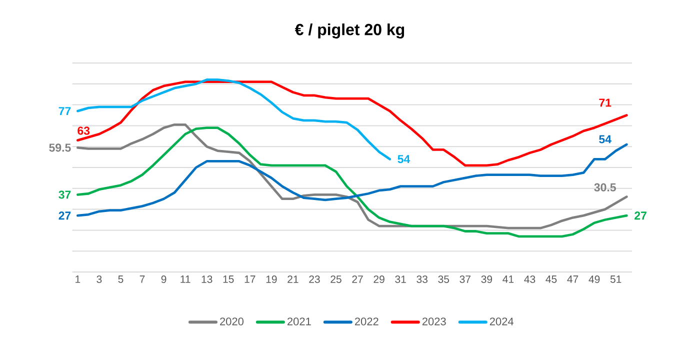 This screenshot has width=700, height=349. I want to click on x-tick-label: 41, so click(508, 279).